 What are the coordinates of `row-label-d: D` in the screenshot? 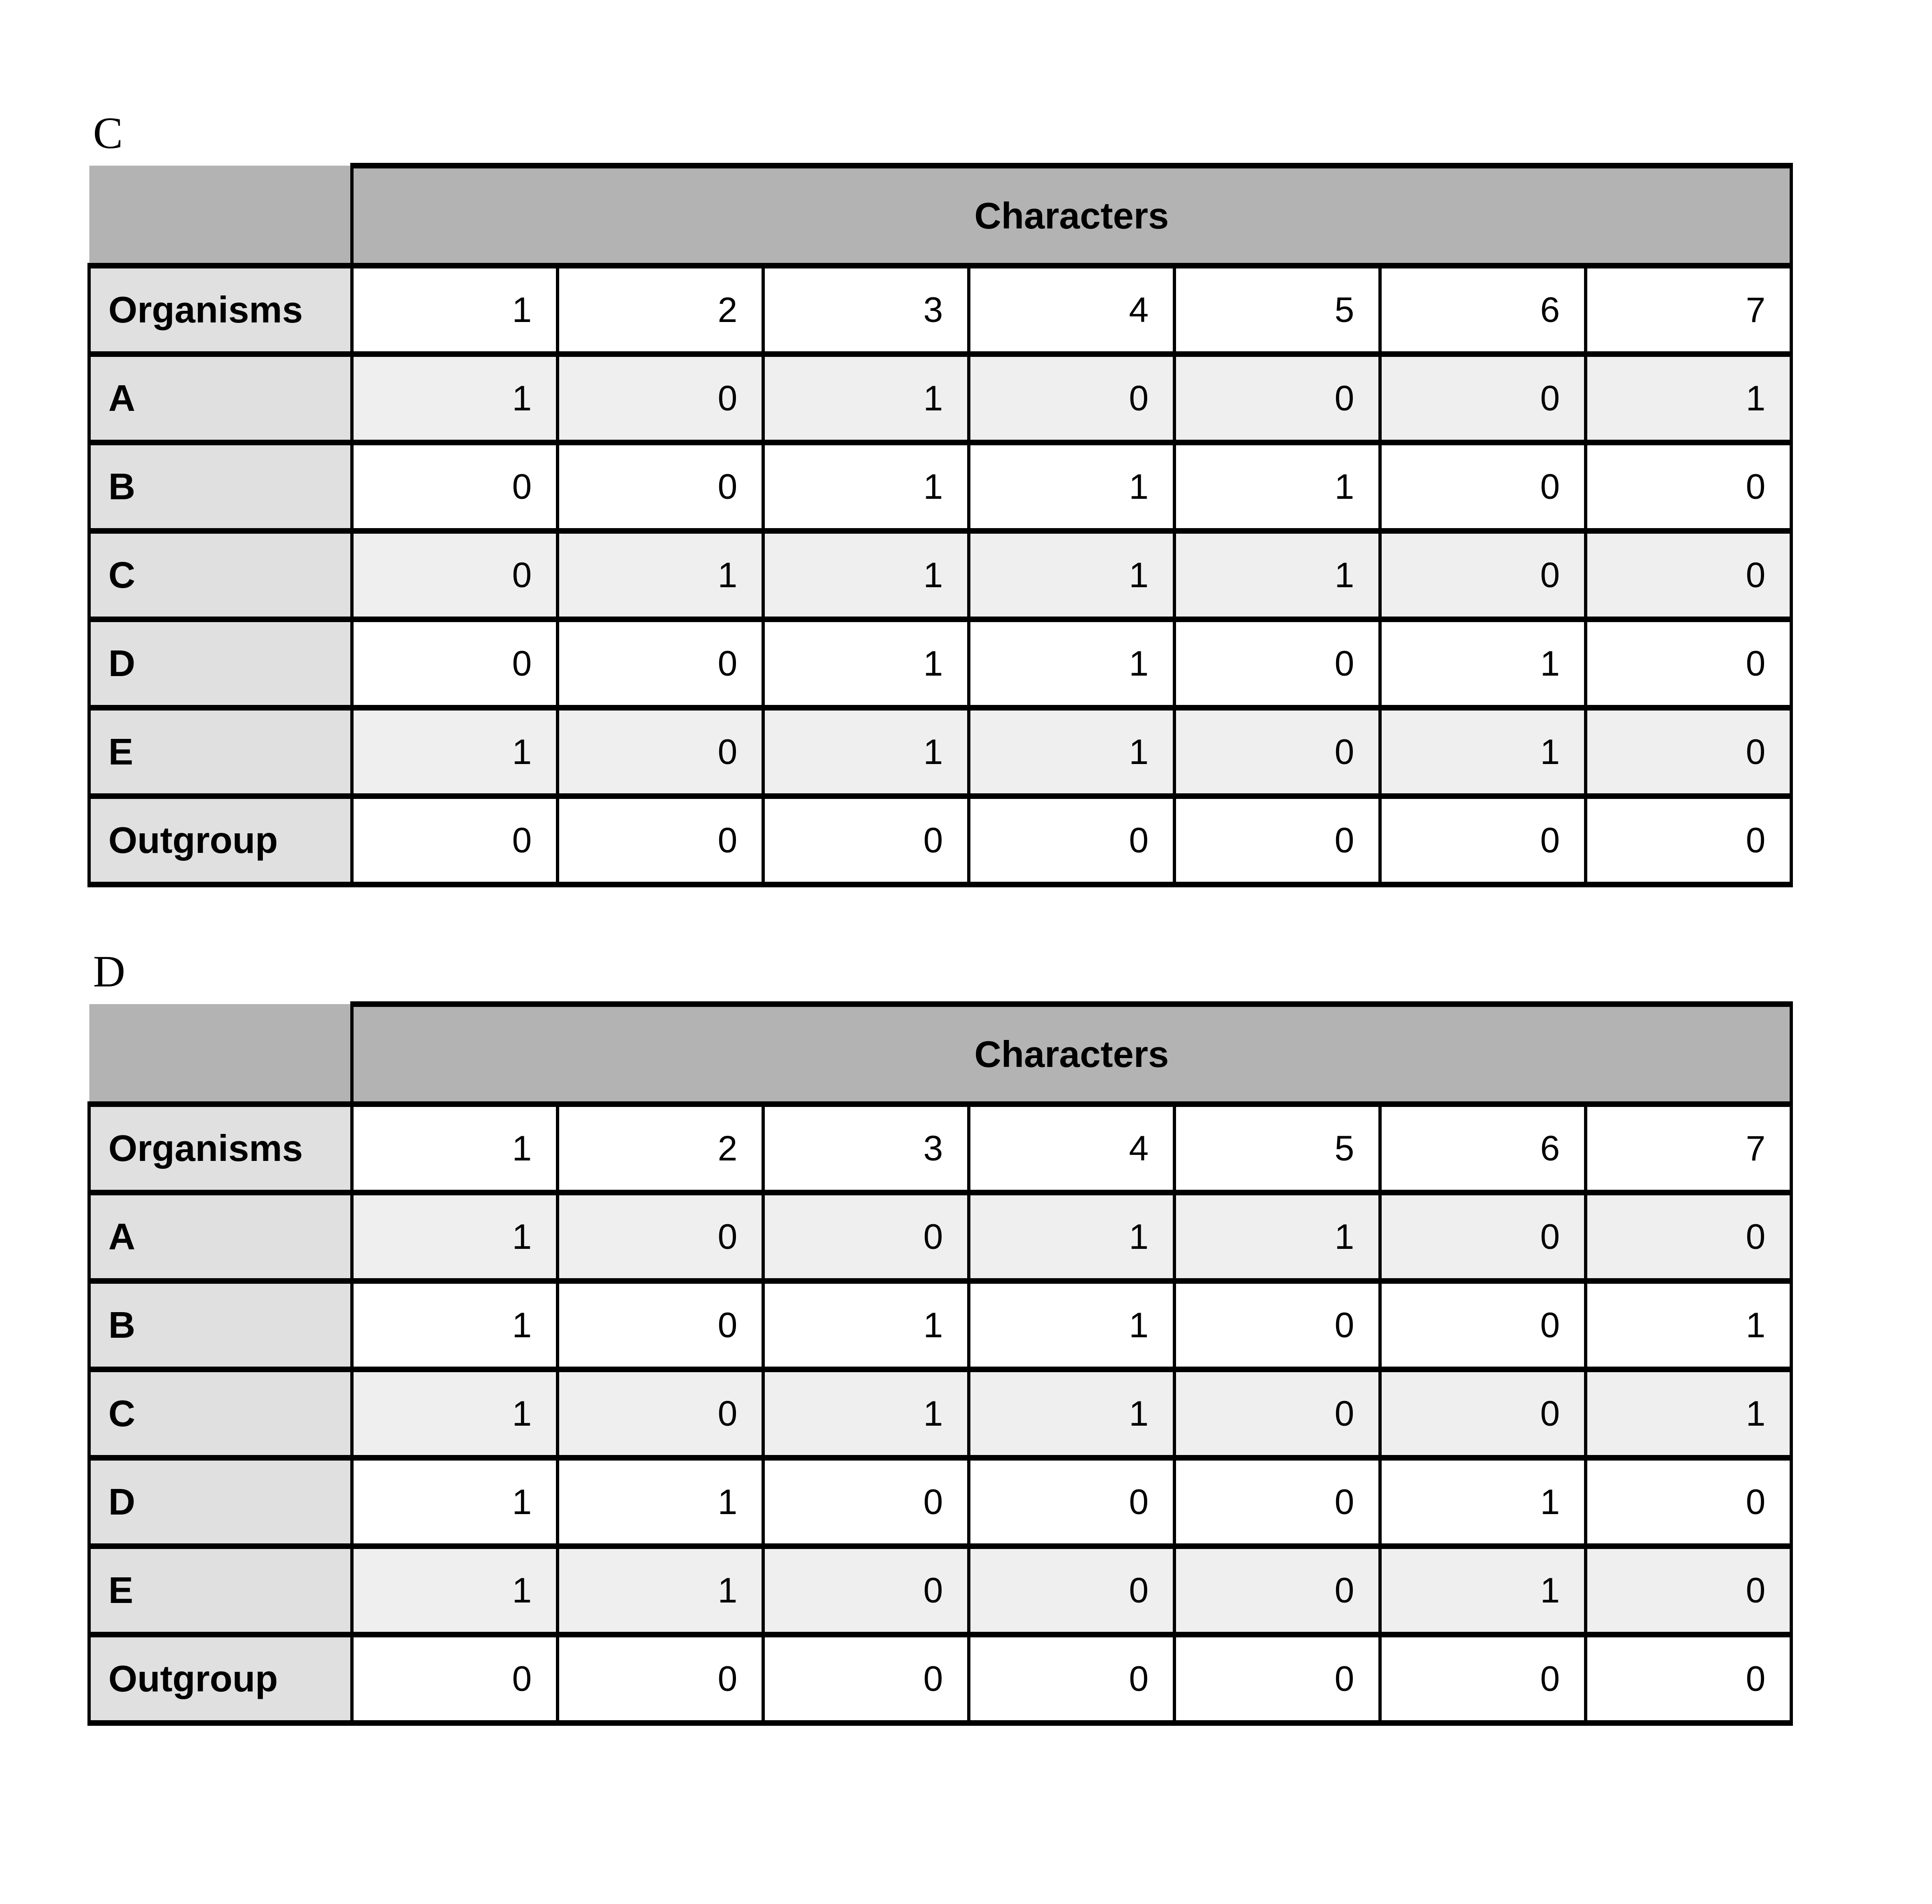 It's located at (221, 664).